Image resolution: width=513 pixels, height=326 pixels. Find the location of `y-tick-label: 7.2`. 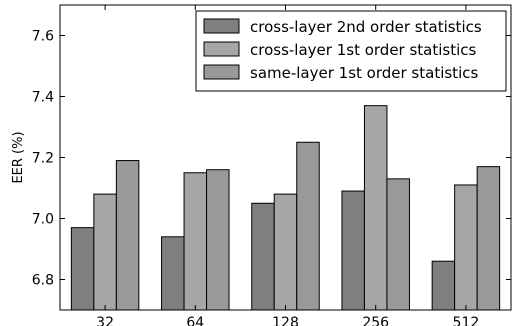

y-tick-label: 7.2 is located at coordinates (43, 159).